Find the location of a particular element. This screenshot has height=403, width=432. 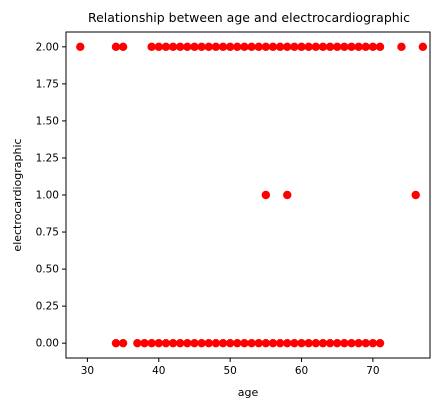

y-tick-label: 0.75 is located at coordinates (47, 233).